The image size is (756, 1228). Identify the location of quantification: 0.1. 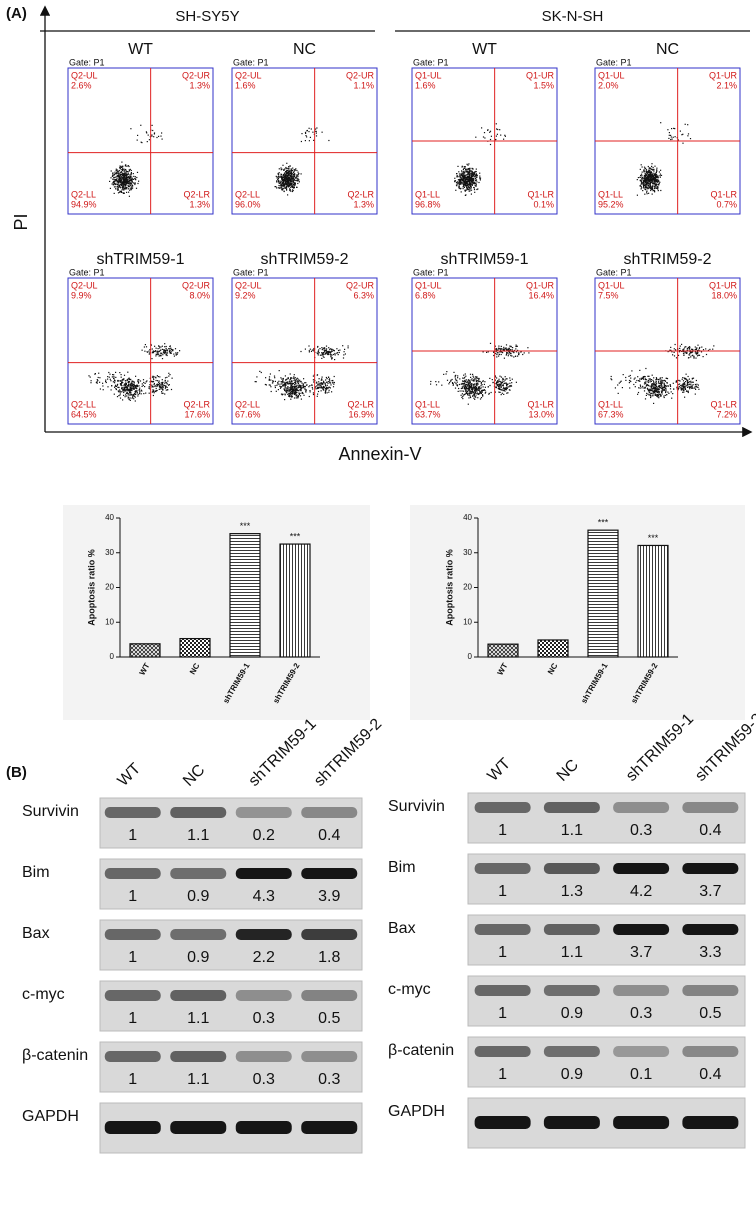
(641, 1074).